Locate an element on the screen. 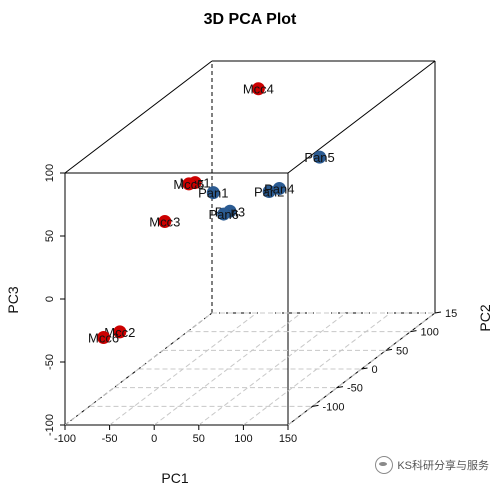 Image resolution: width=501 pixels, height=488 pixels. point-label: Mcc4 is located at coordinates (258, 89).